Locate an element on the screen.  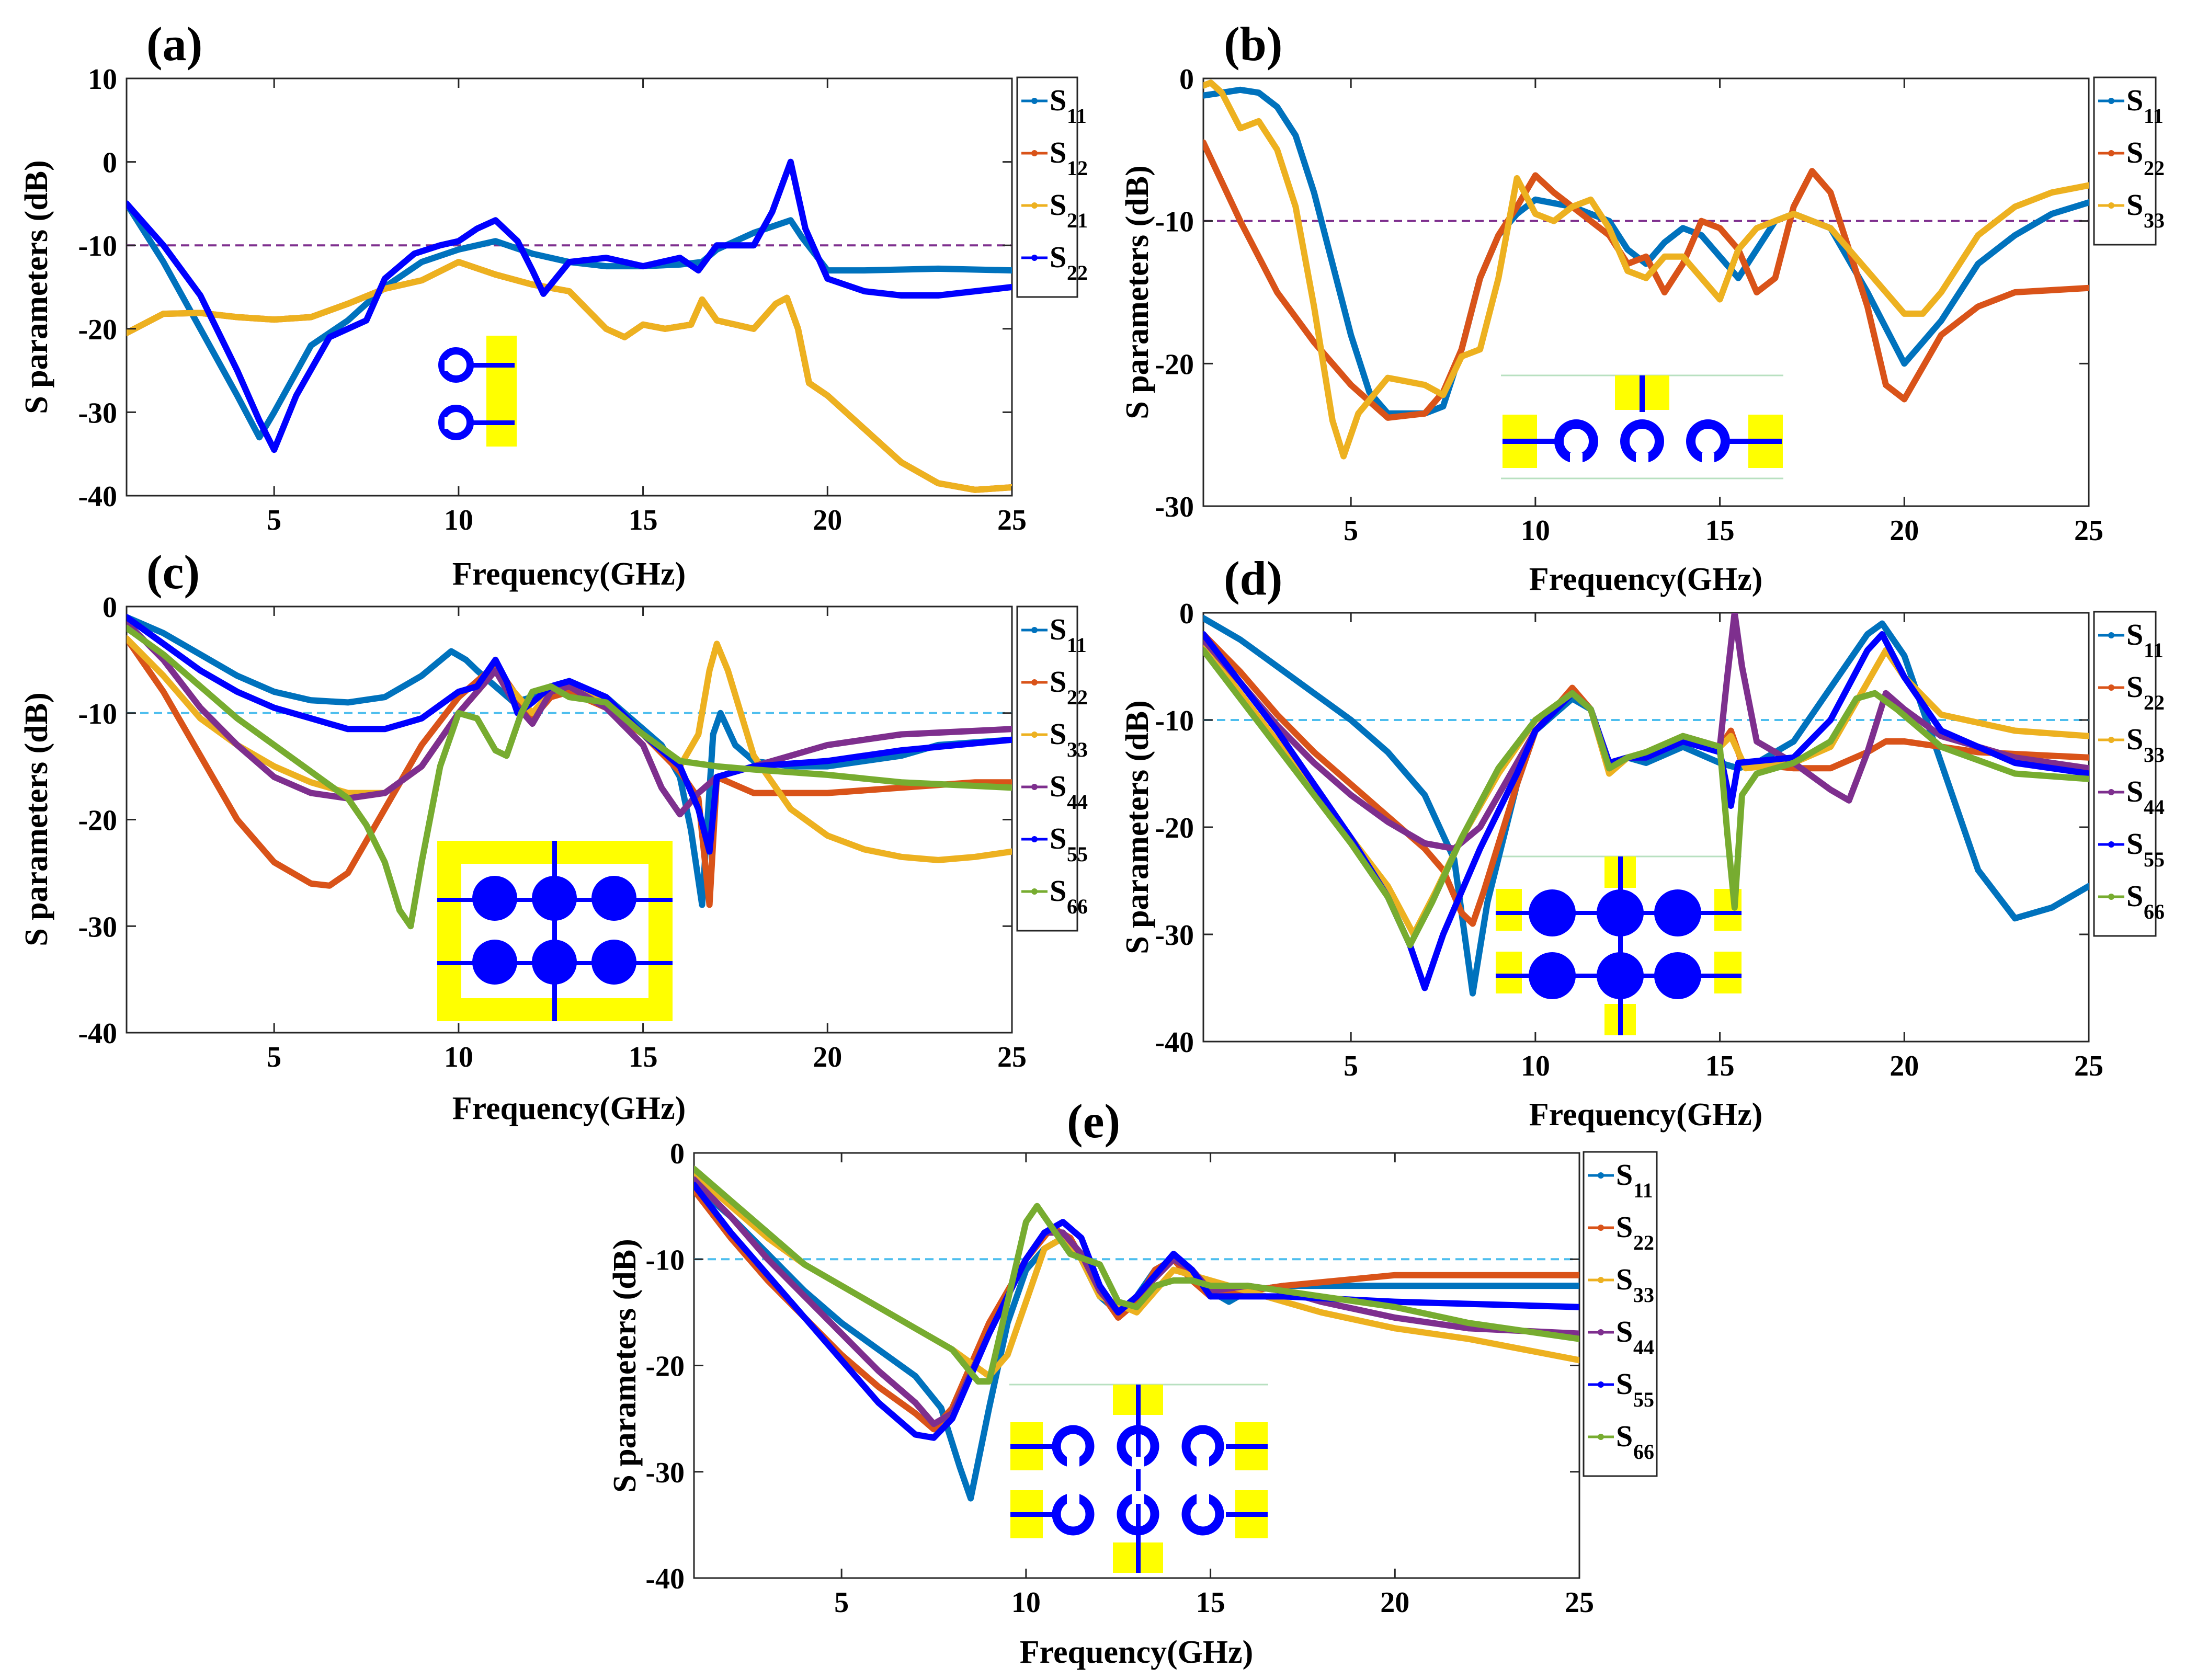
axis-ticks: 5 10 15 20 25 -40 -30 -20 -10 0 10 is located at coordinates (552, 300).